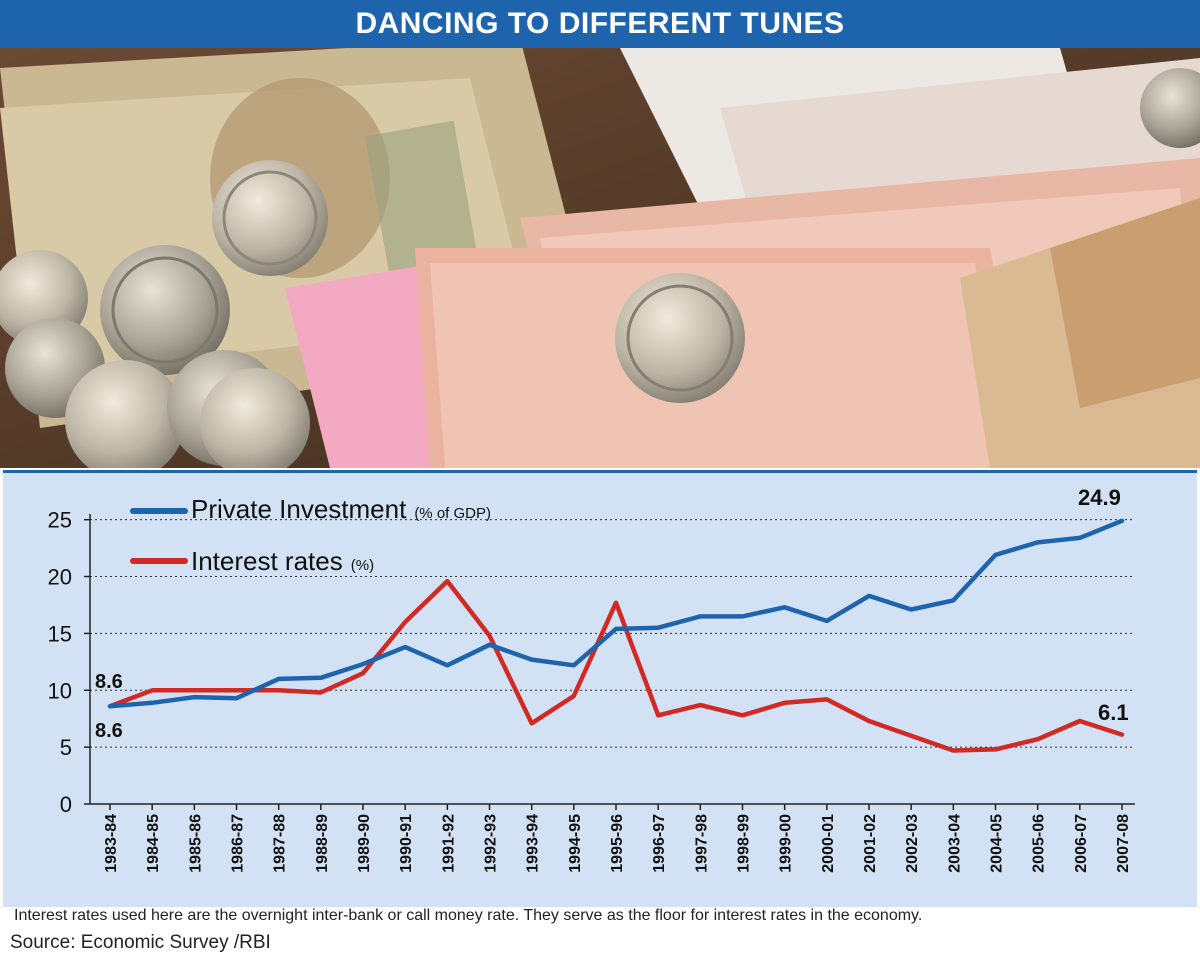 This screenshot has width=1200, height=971. I want to click on x-tick-label: 1991-92, so click(448, 843).